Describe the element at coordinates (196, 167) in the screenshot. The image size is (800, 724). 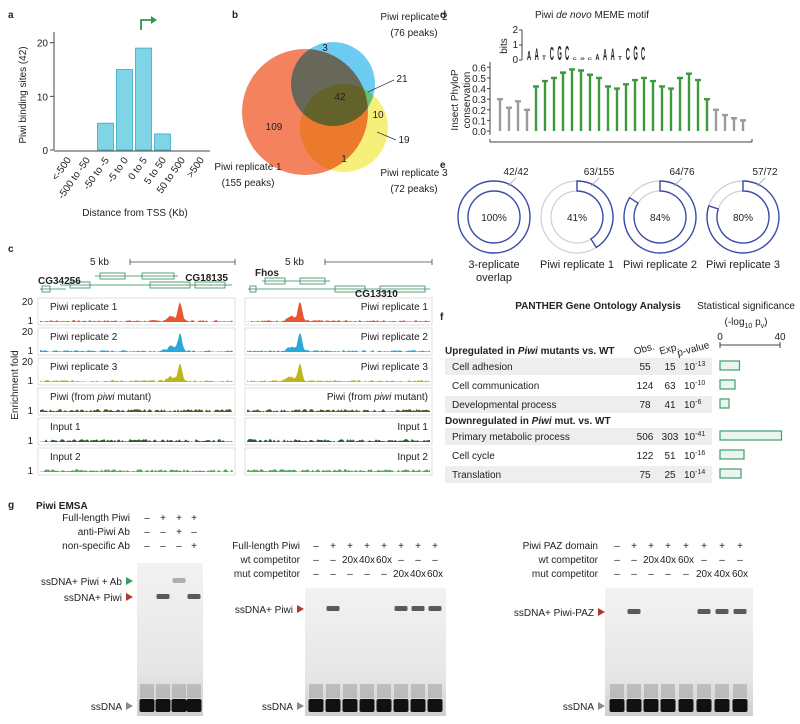
I see `x-tick-label: >500` at that location.